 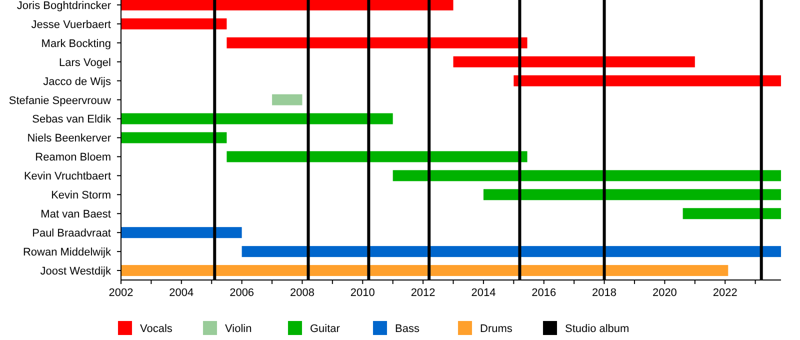 I want to click on x-tick-label: 2006, so click(x=242, y=293).